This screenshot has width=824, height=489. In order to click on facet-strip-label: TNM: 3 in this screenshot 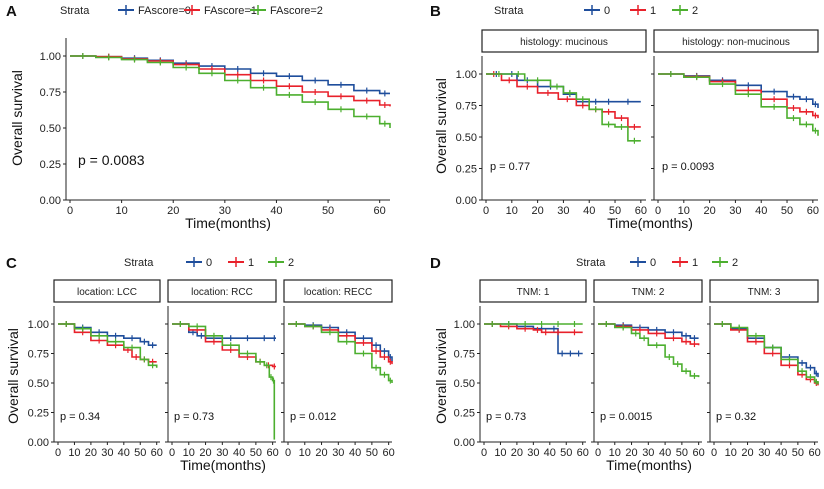, I will do `click(764, 292)`.